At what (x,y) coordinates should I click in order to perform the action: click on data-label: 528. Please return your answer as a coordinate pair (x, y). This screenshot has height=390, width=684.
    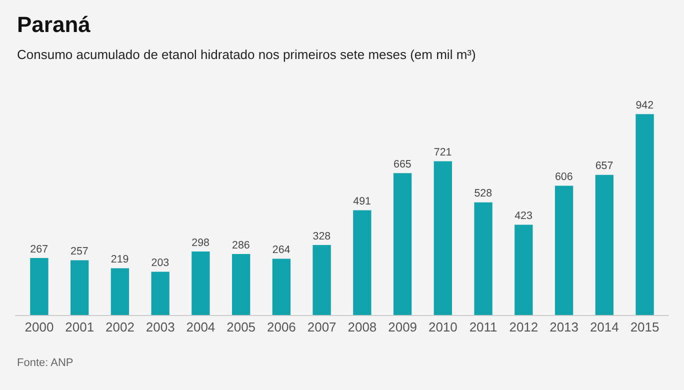
    Looking at the image, I should click on (483, 194).